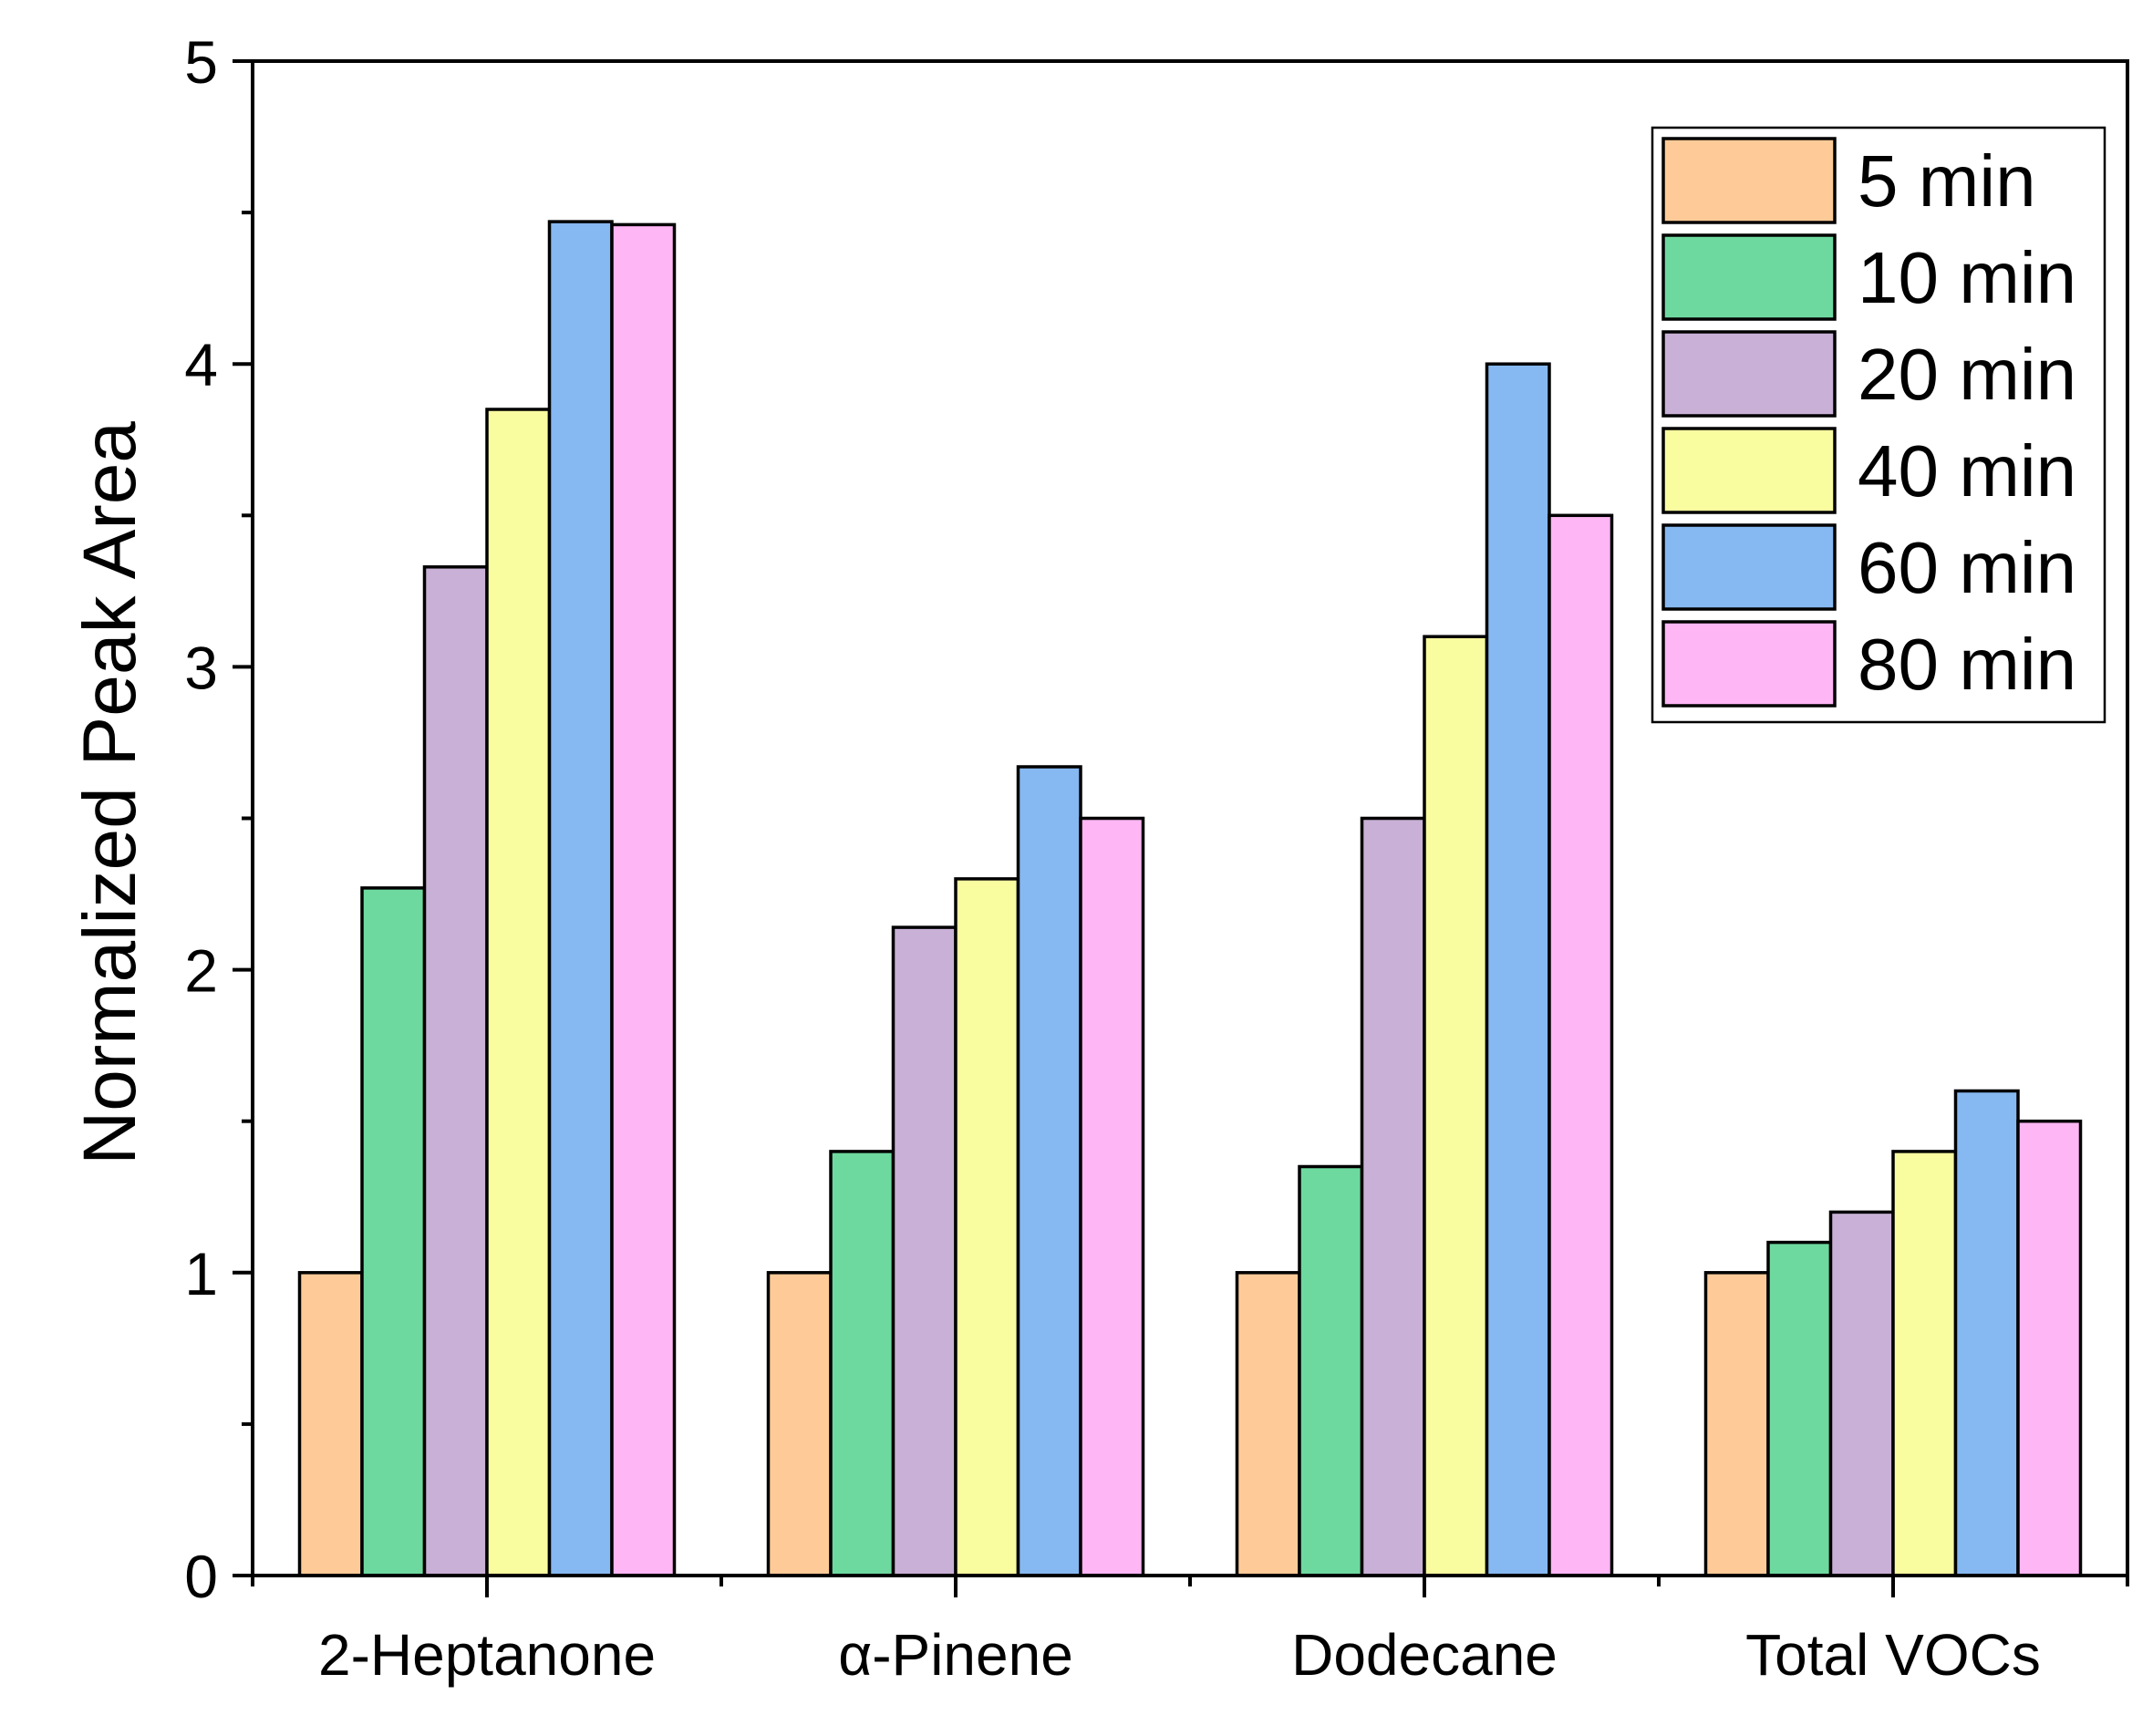 The image size is (2153, 1736). I want to click on y-tick-label: 0, so click(201, 1576).